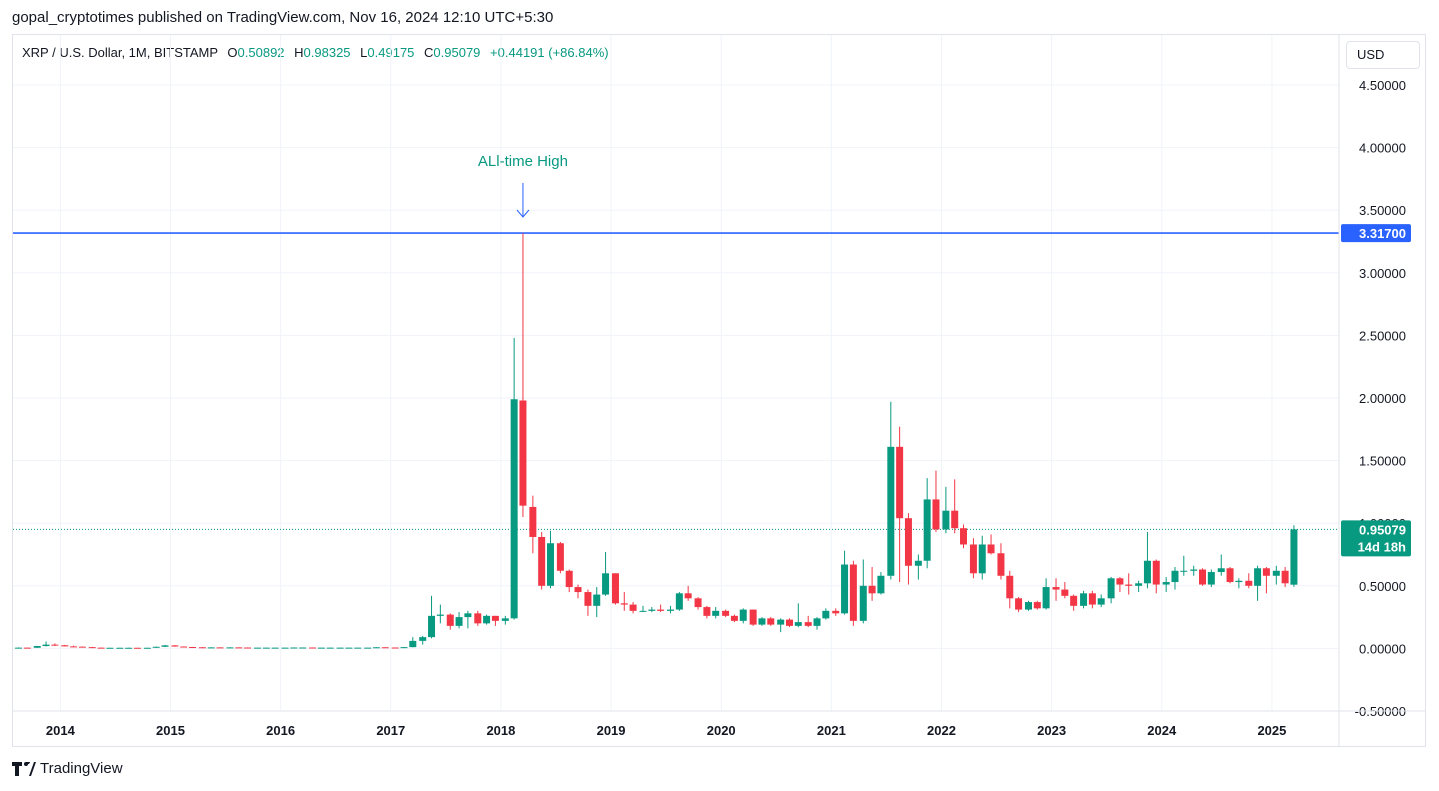 This screenshot has width=1439, height=791. Describe the element at coordinates (457, 52) in the screenshot. I see `close-value: 0.95079` at that location.